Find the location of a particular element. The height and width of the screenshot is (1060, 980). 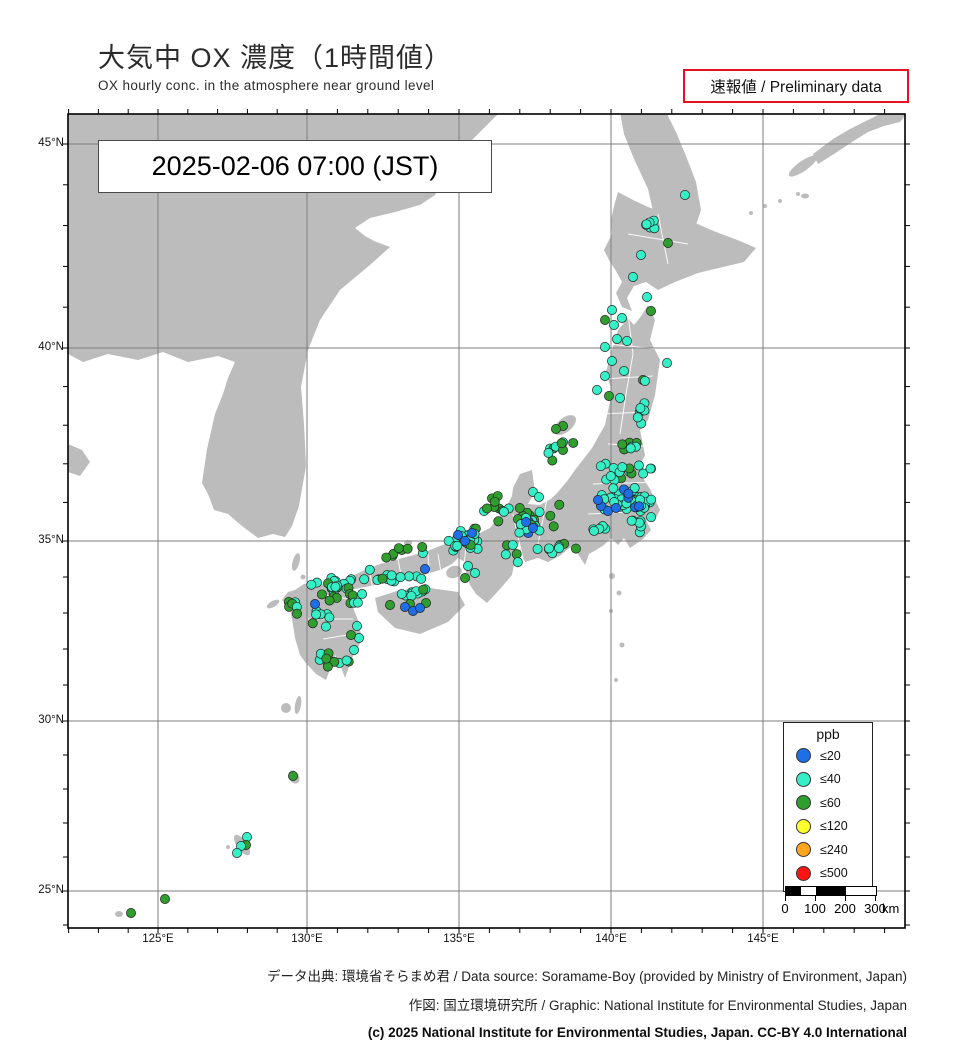

page-title: 大気中 OX 濃度（1時間値） is located at coordinates (275, 58).